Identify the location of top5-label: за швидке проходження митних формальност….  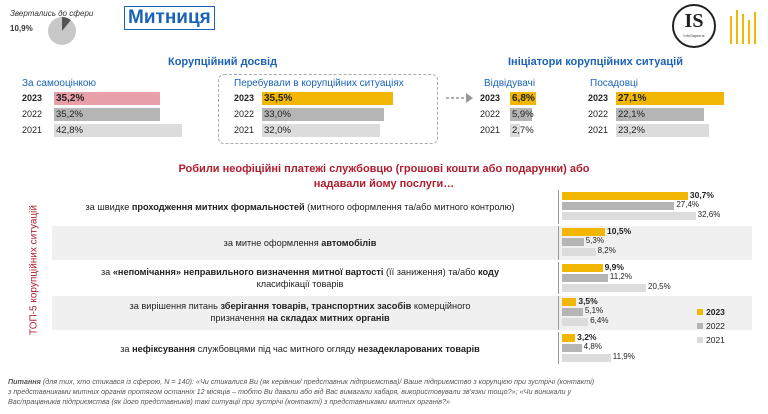
(300, 207).